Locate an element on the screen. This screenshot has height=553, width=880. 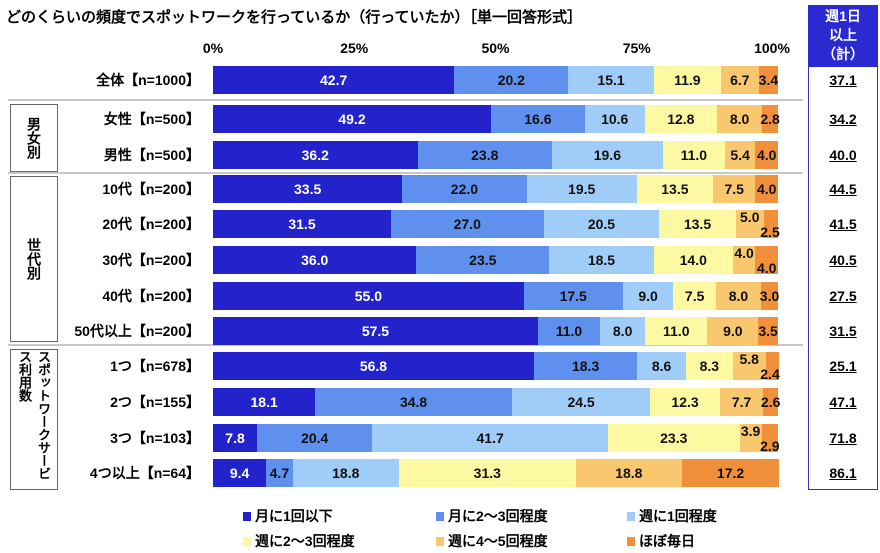
bar-value-label: 41.7 is located at coordinates (490, 438).